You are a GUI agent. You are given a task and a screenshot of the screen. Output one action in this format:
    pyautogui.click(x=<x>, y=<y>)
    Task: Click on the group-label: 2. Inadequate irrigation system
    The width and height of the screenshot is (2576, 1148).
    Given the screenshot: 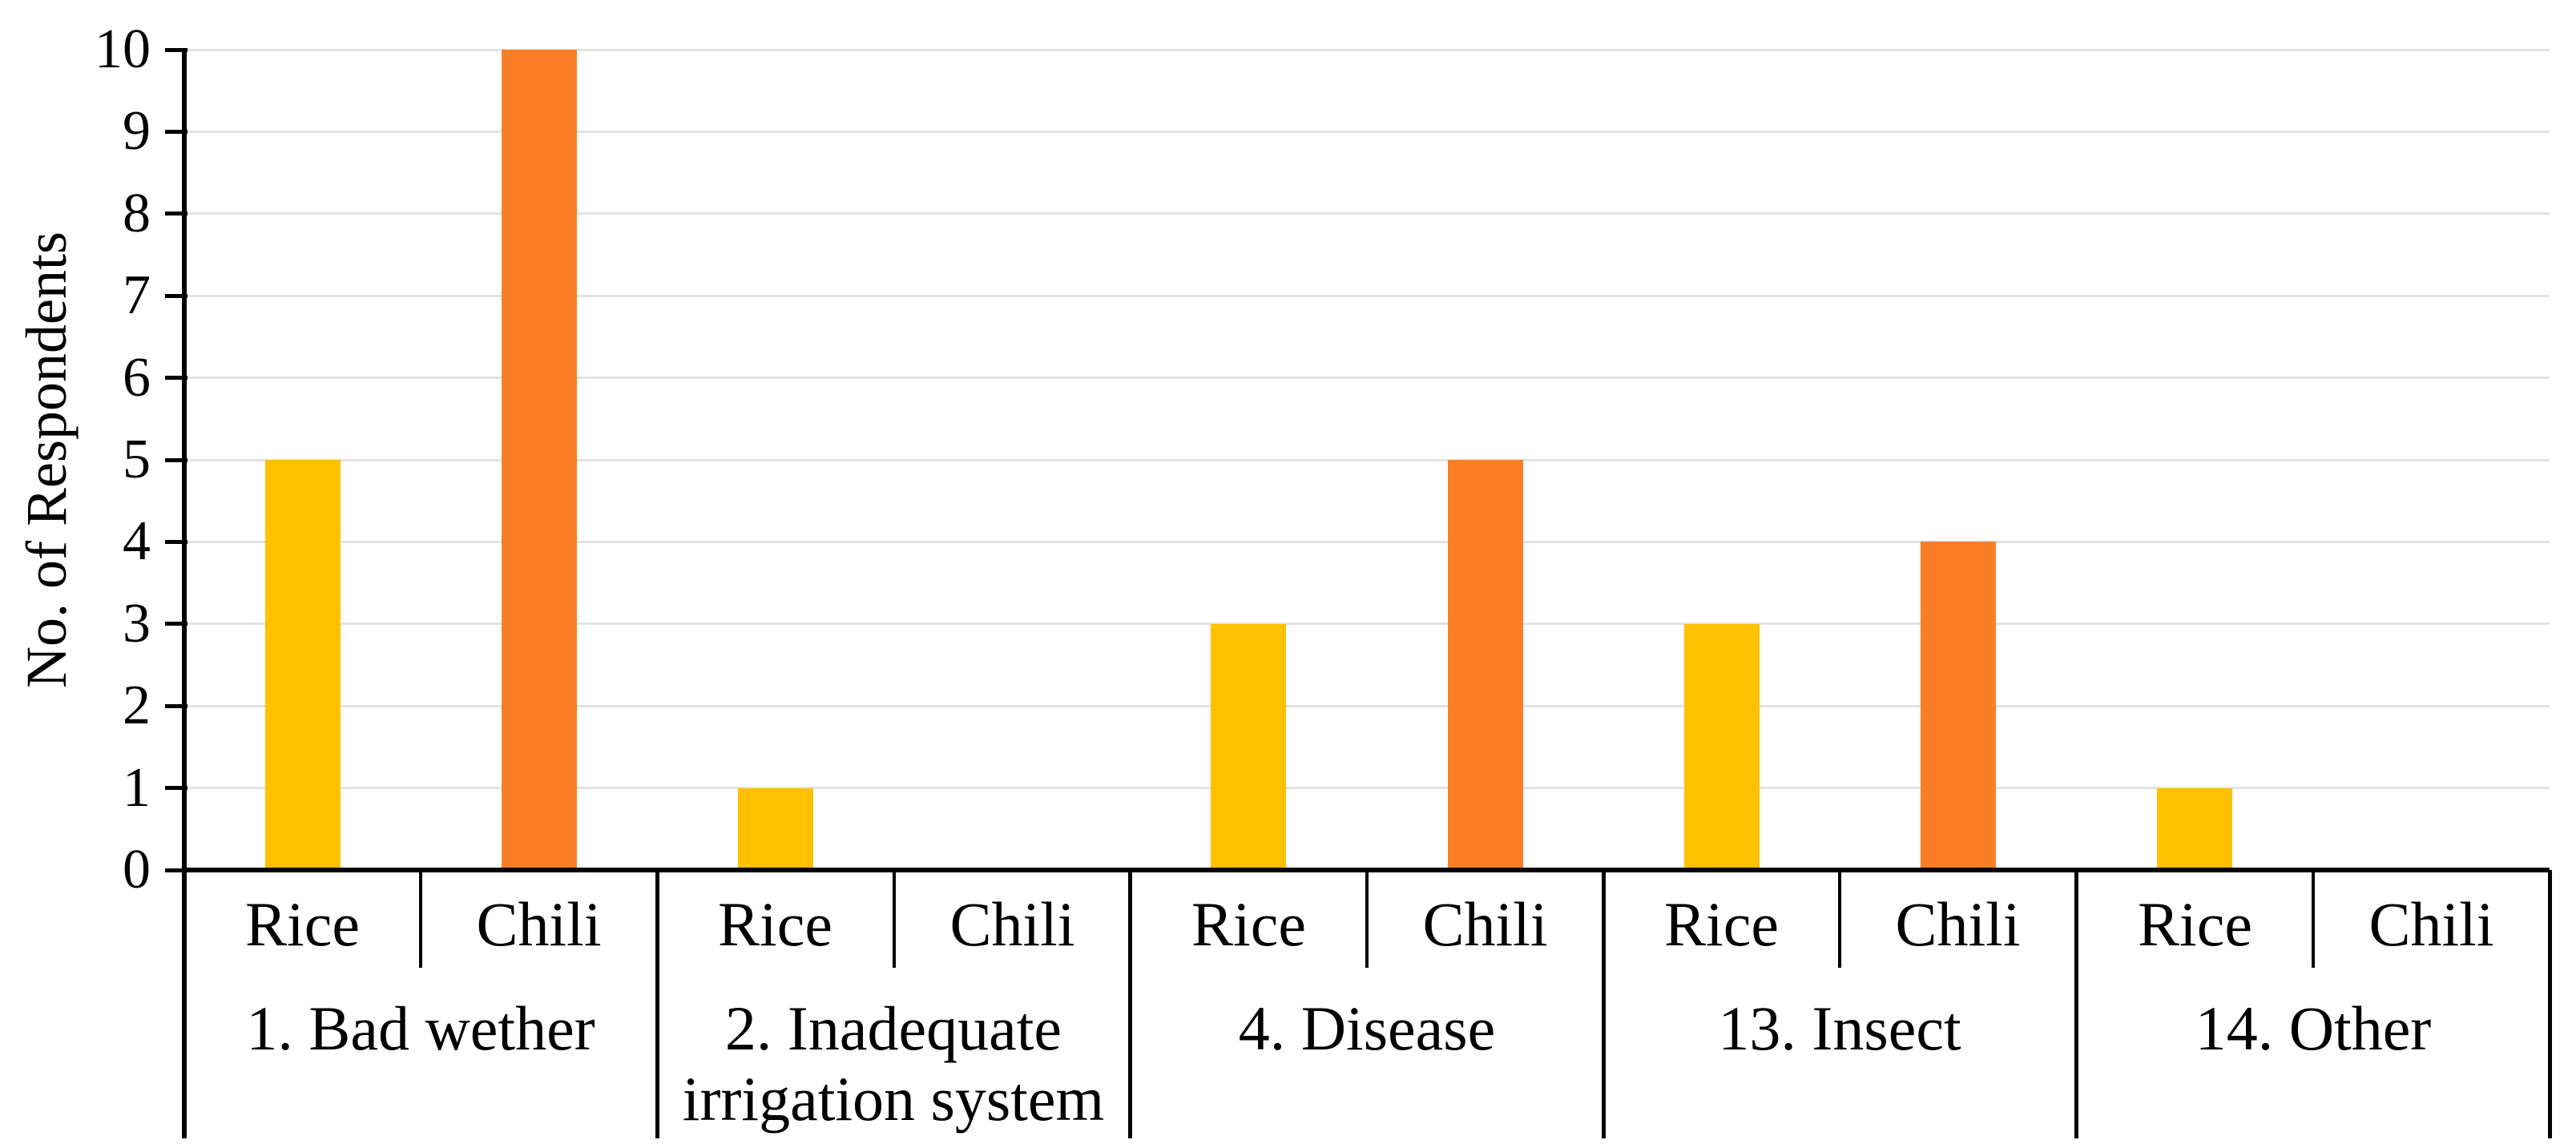 What is the action you would take?
    pyautogui.click(x=893, y=1063)
    